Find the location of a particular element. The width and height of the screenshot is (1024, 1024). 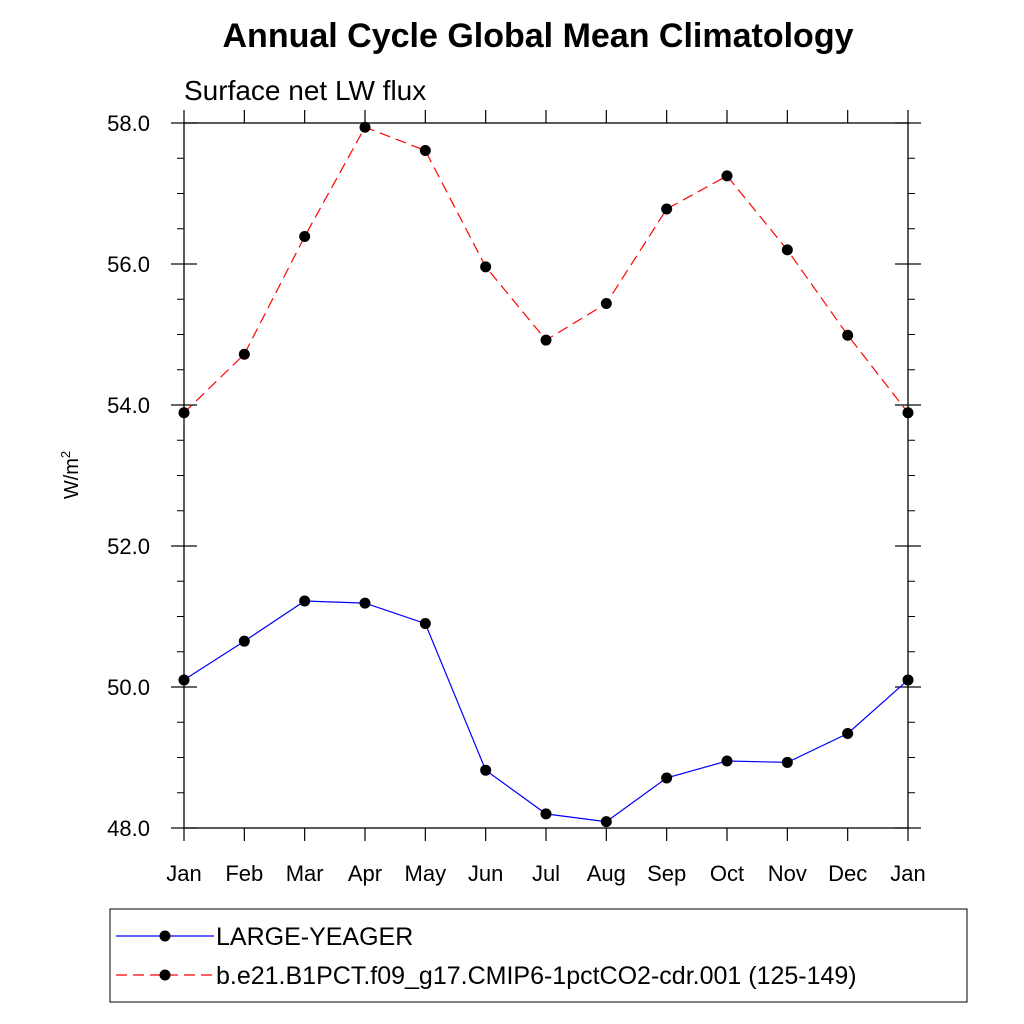

legend-label-large-yeager: LARGE-YEAGER is located at coordinates (314, 937).